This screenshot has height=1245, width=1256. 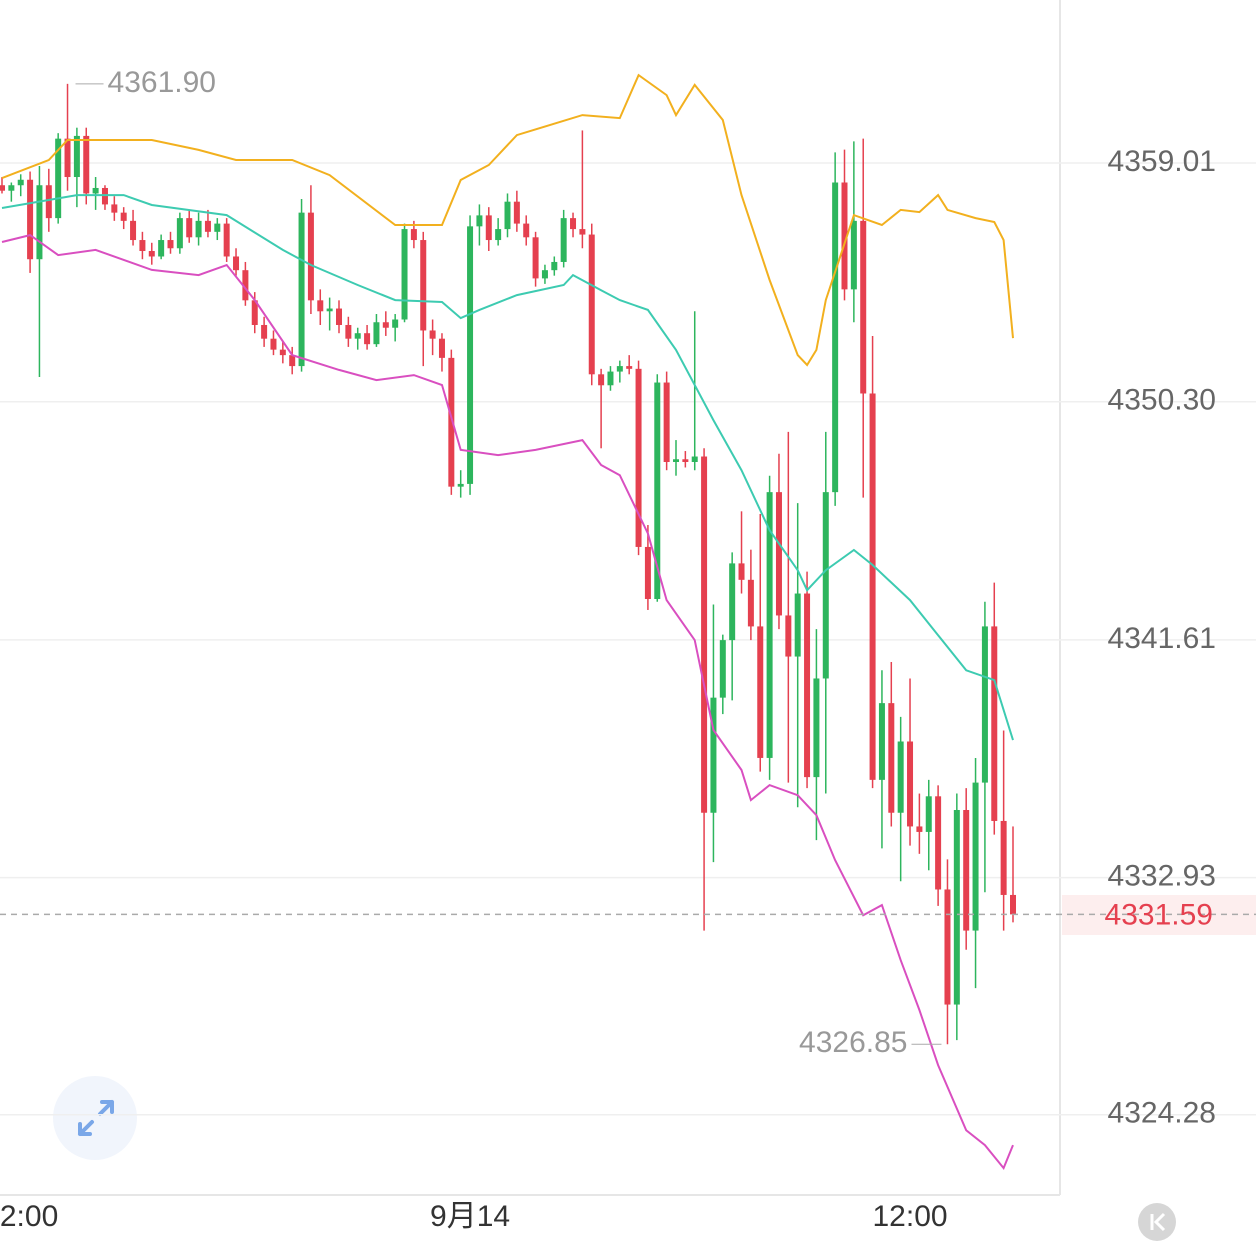 I want to click on y-tick-label: 4332.93, so click(x=1162, y=876).